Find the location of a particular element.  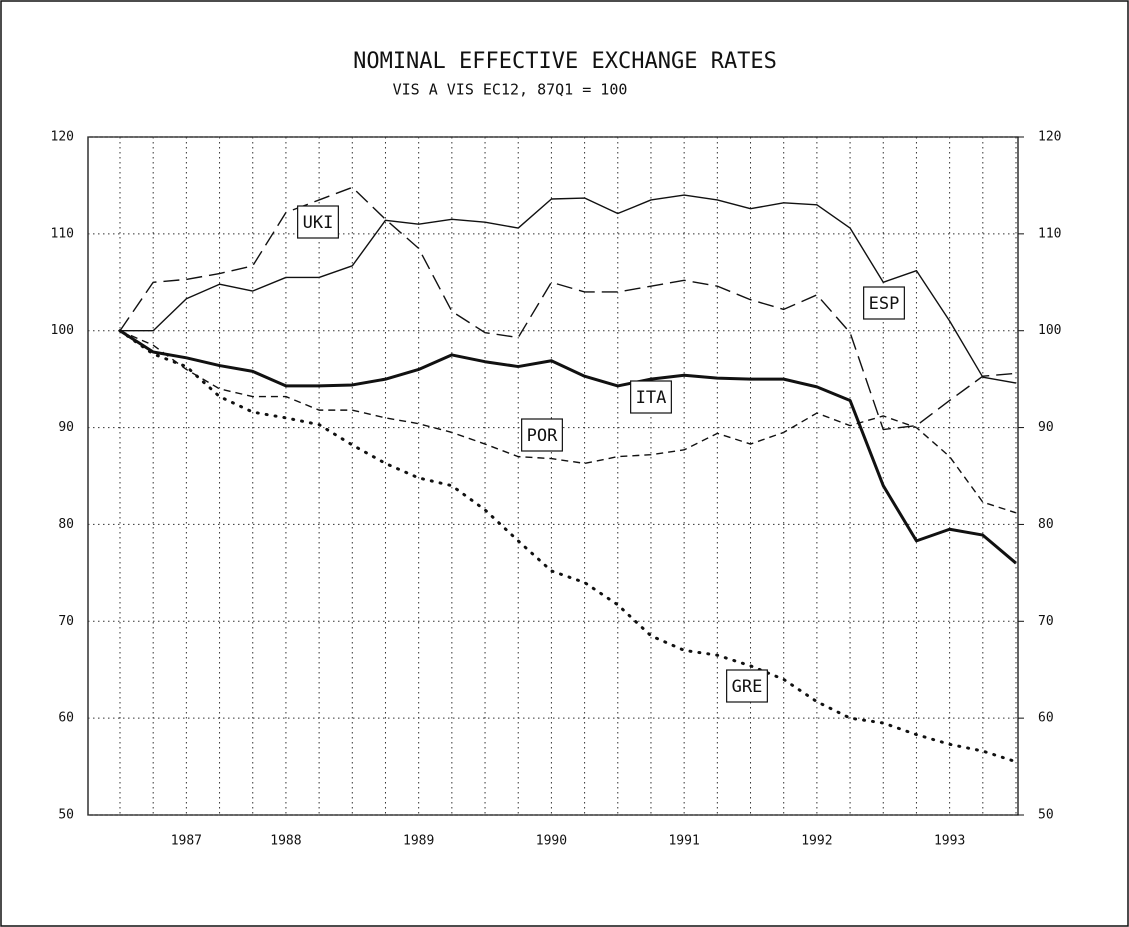

y-tick-label: 70 is located at coordinates (66, 621).